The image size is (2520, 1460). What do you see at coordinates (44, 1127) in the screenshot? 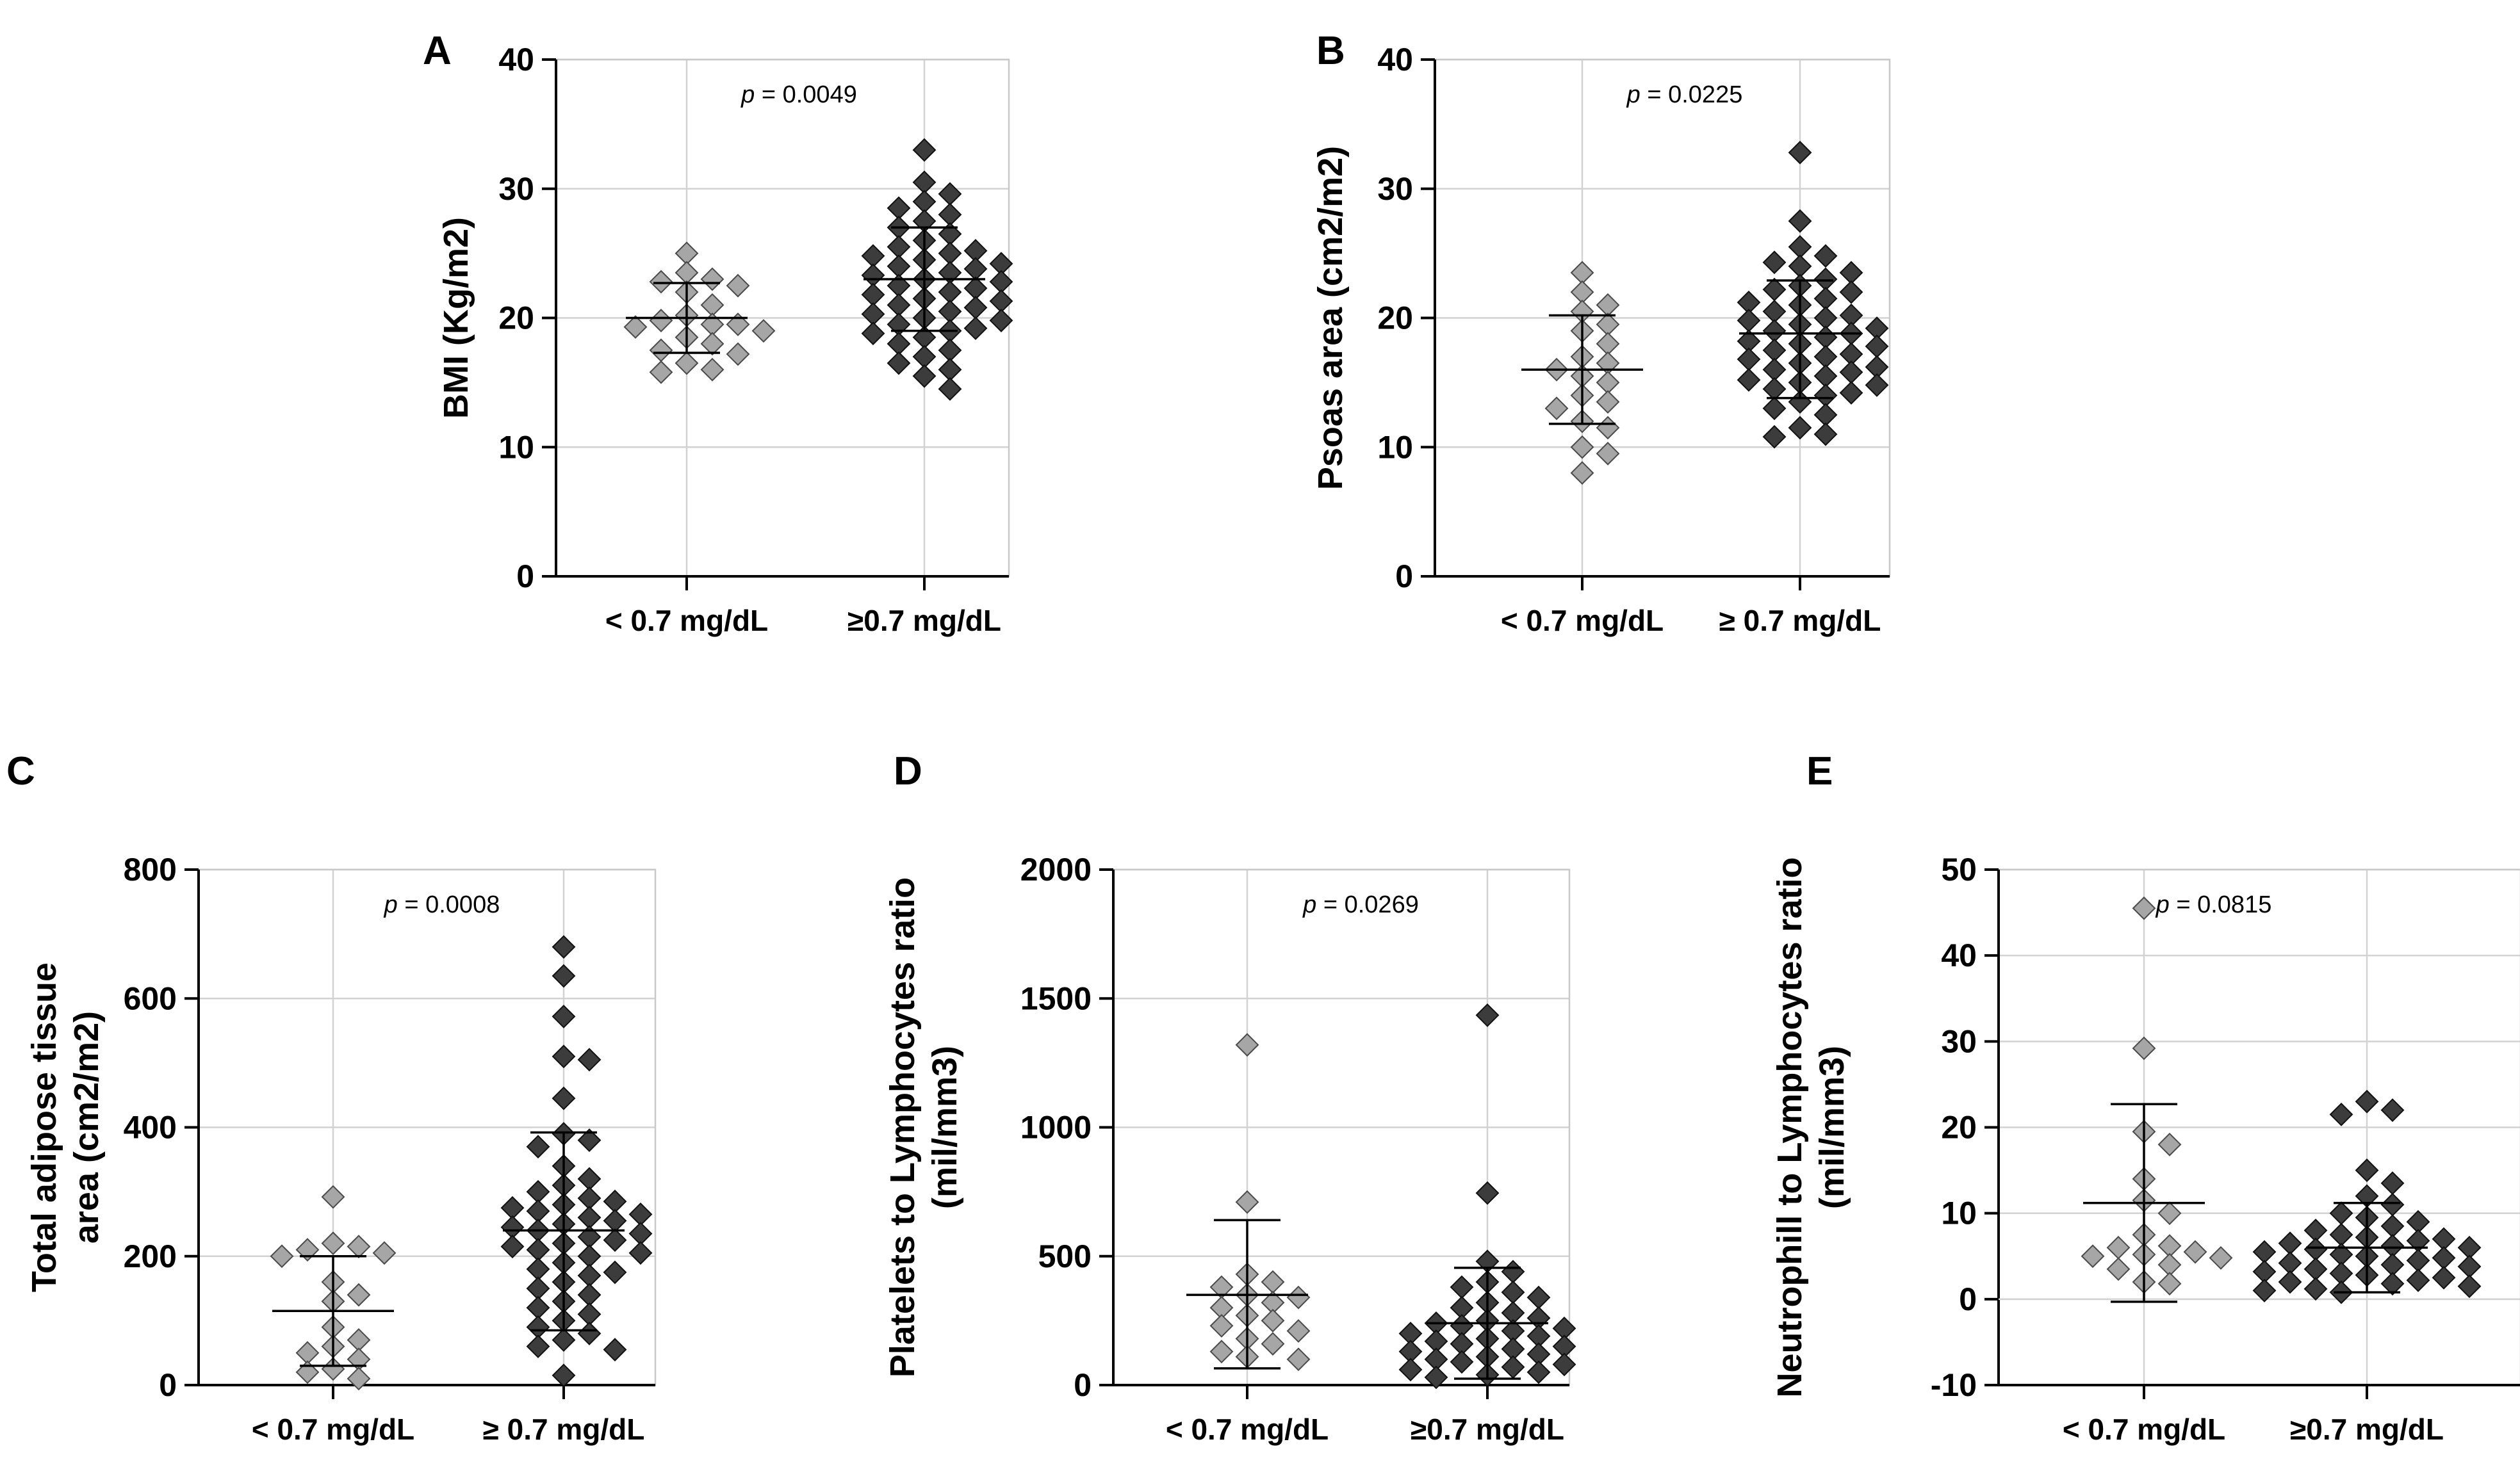
I see `y-axis-label: Total adipose tissue` at bounding box center [44, 1127].